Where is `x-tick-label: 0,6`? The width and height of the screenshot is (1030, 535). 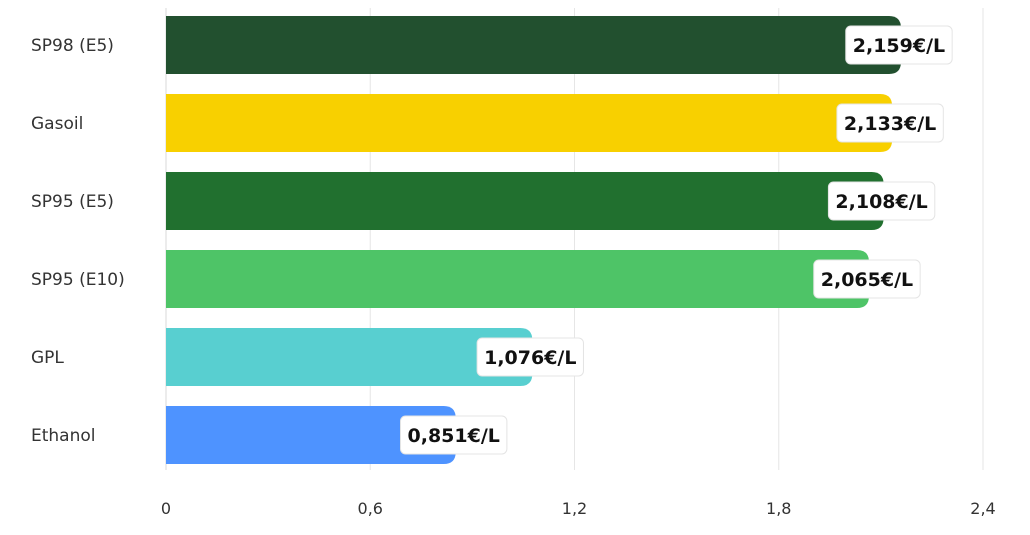
x-tick-label: 0,6 is located at coordinates (370, 508).